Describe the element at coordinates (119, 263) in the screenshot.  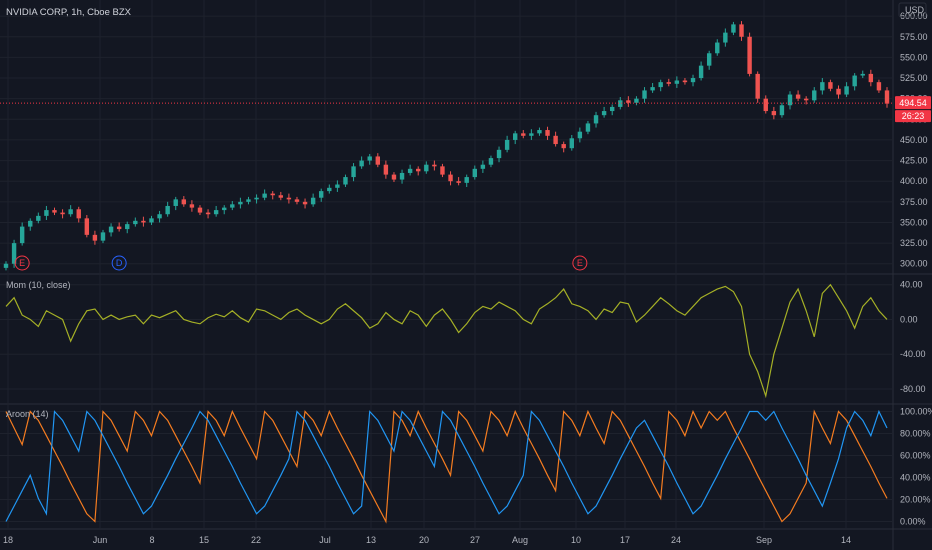
I see `dividend-marker: D` at that location.